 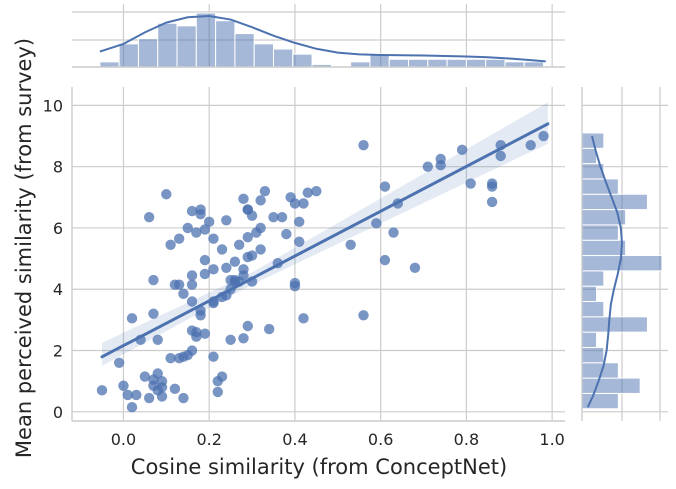 I want to click on x-tick-label: 1.0, so click(x=551, y=439).